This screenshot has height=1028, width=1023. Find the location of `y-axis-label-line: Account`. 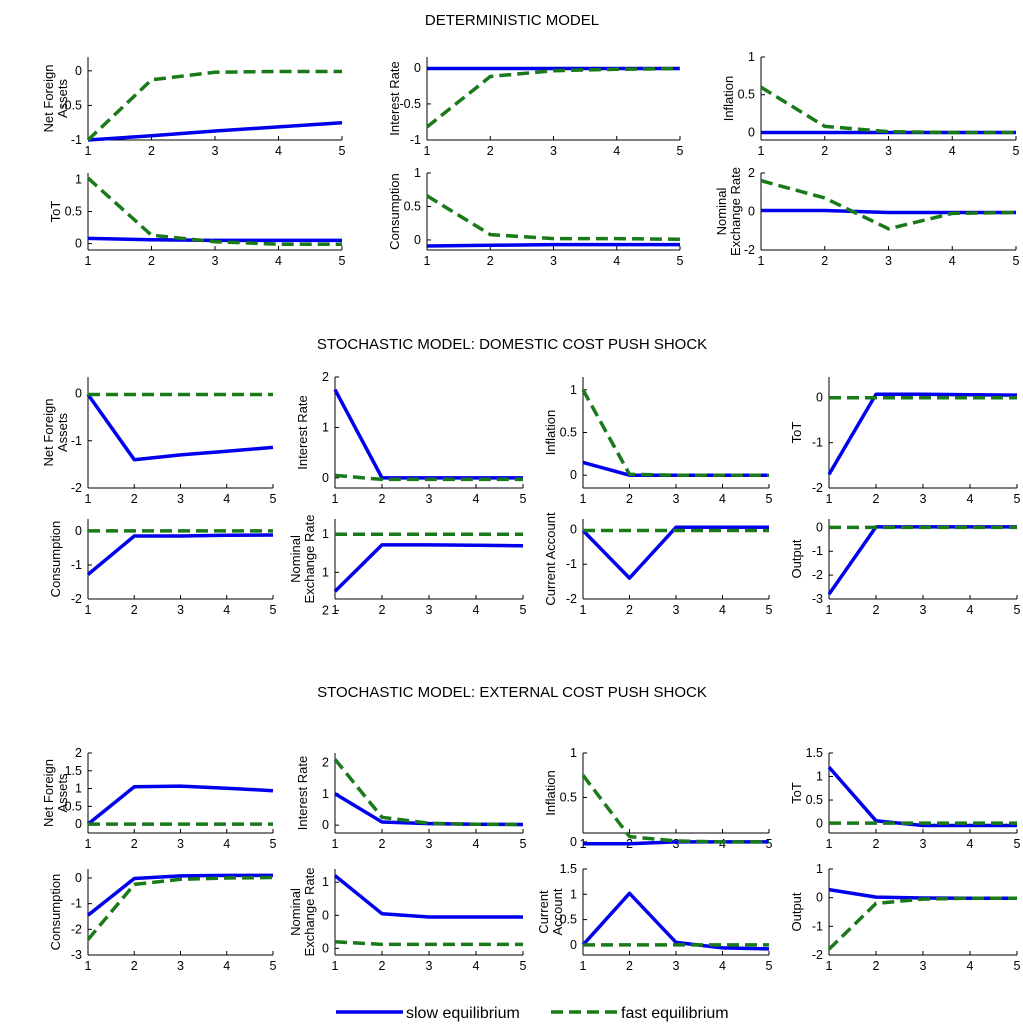

y-axis-label-line: Account is located at coordinates (557, 911).